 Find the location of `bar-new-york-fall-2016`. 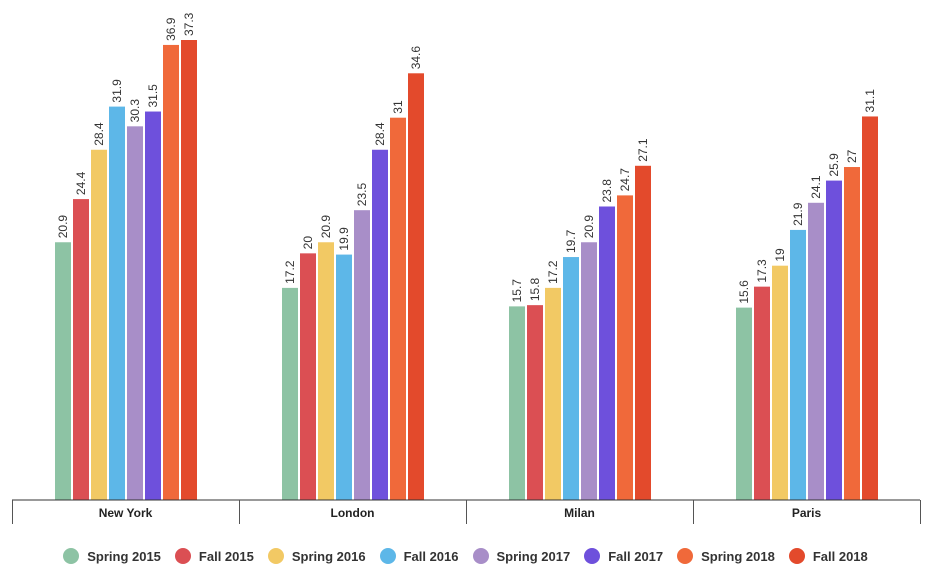

bar-new-york-fall-2016 is located at coordinates (117, 303).